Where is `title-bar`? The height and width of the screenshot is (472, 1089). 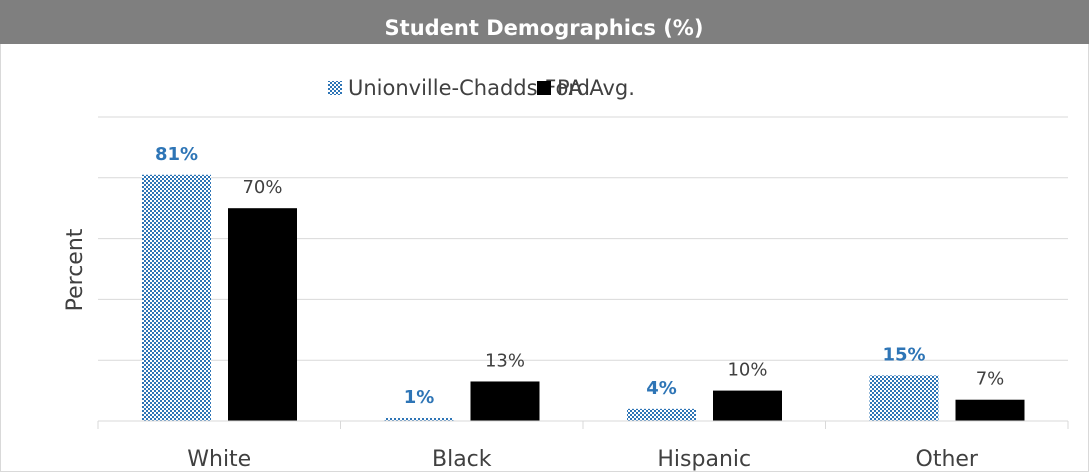 title-bar is located at coordinates (544, 22).